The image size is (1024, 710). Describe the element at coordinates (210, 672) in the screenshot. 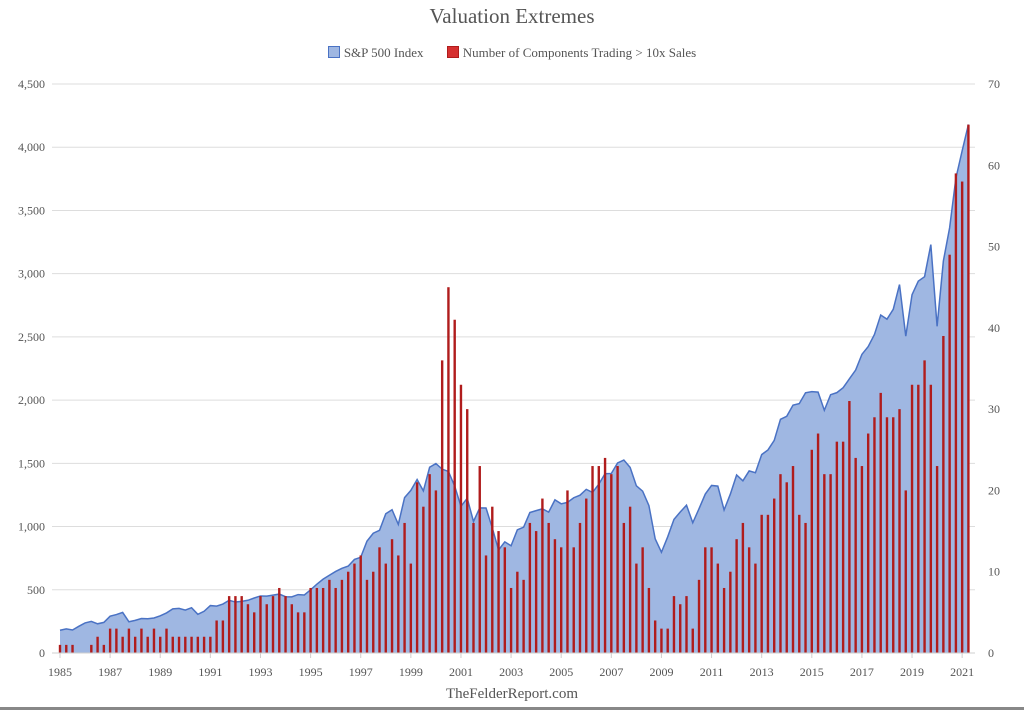

I see `x-tick-label: 1991` at that location.